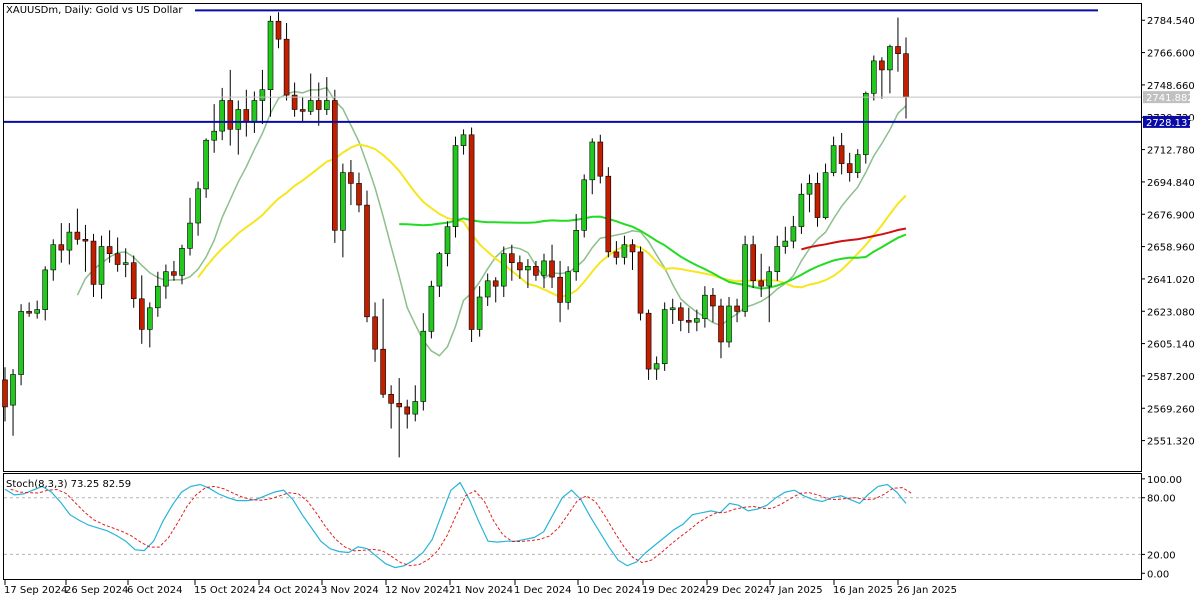  I want to click on time-tick-label: 16 Jan 2025, so click(863, 590).